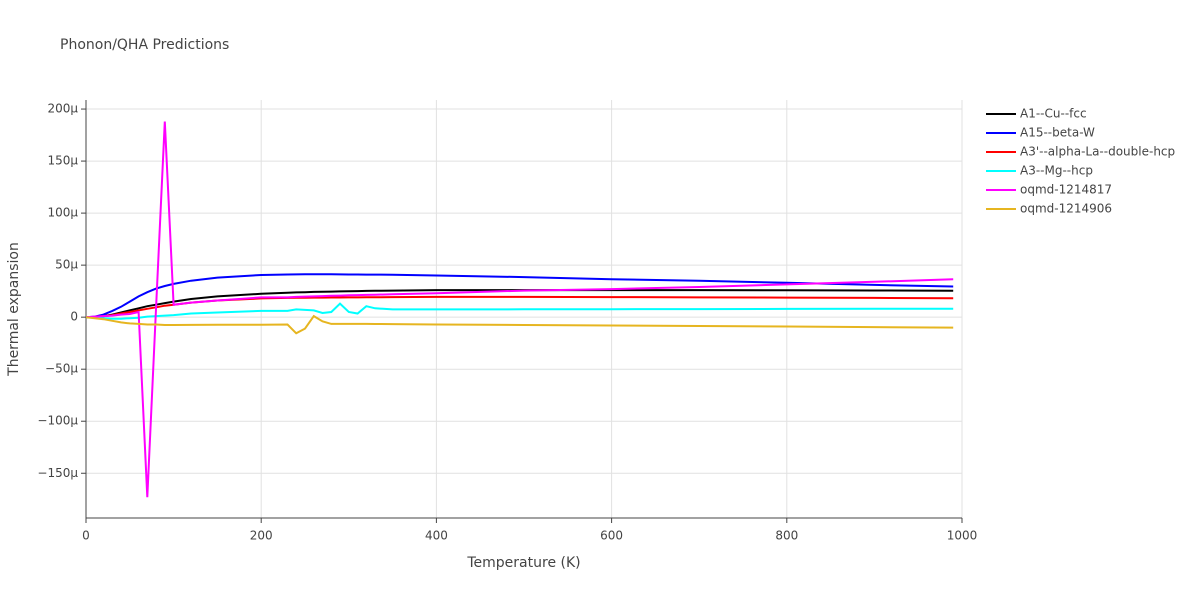  What do you see at coordinates (62, 213) in the screenshot?
I see `y-tick-label: 100μ` at bounding box center [62, 213].